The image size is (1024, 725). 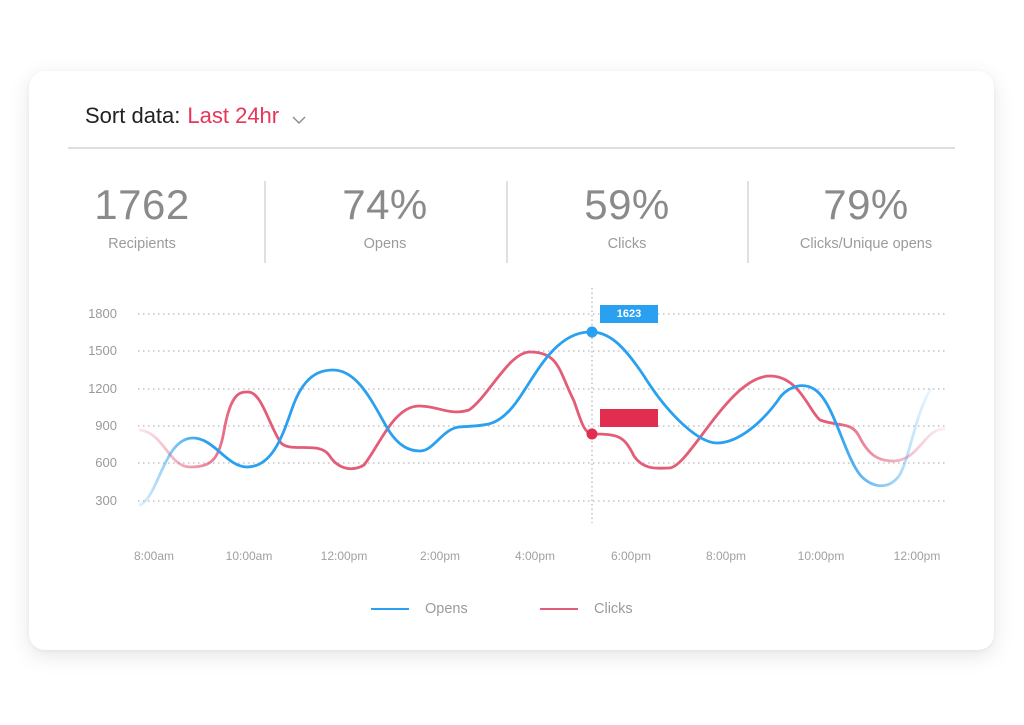 What do you see at coordinates (106, 500) in the screenshot?
I see `y-tick-300: 300` at bounding box center [106, 500].